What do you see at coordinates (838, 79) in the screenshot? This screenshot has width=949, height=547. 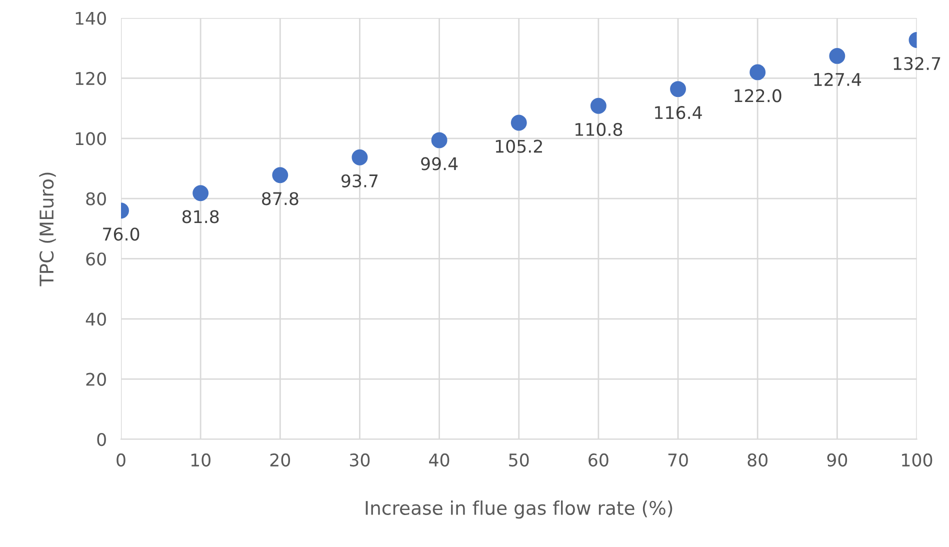 I see `data-label: 127.4` at bounding box center [838, 79].